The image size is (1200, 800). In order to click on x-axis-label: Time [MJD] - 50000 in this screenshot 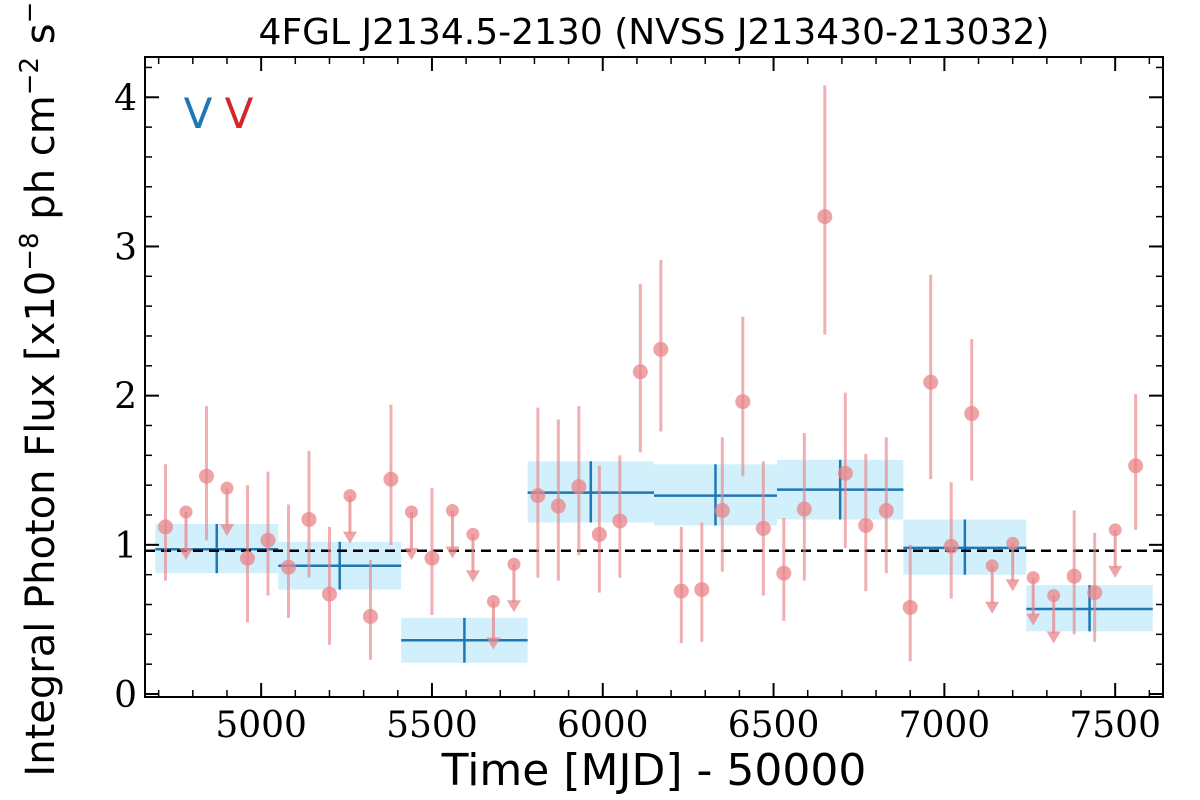, I will do `click(654, 770)`.